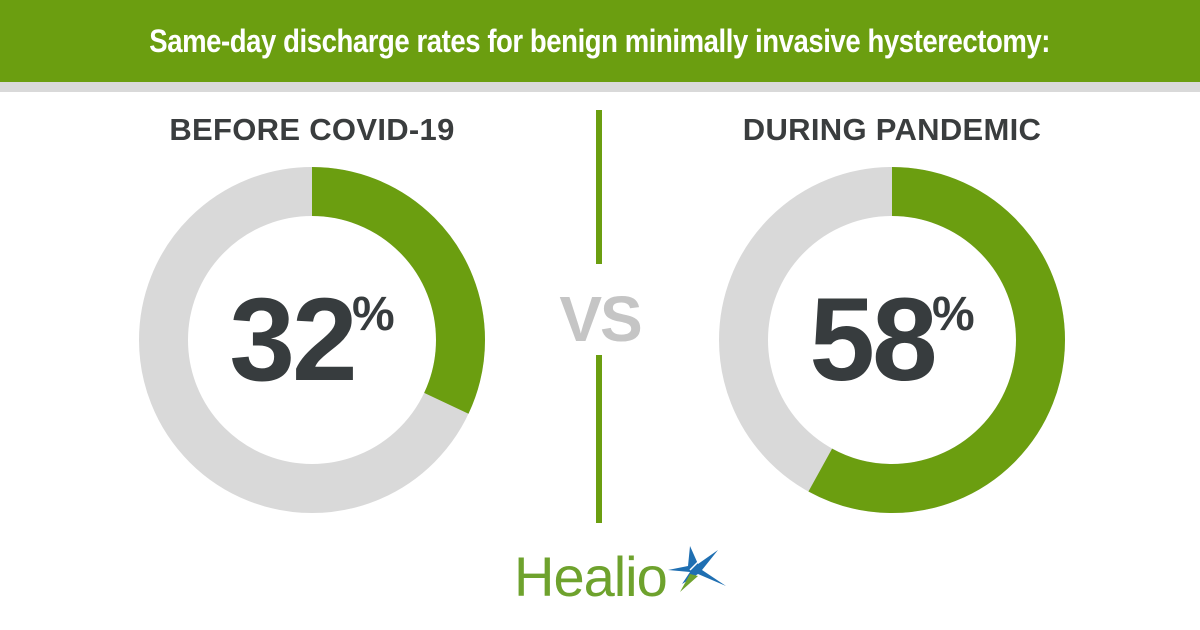 Image resolution: width=1200 pixels, height=630 pixels. I want to click on logo-wordmark: Healio, so click(591, 576).